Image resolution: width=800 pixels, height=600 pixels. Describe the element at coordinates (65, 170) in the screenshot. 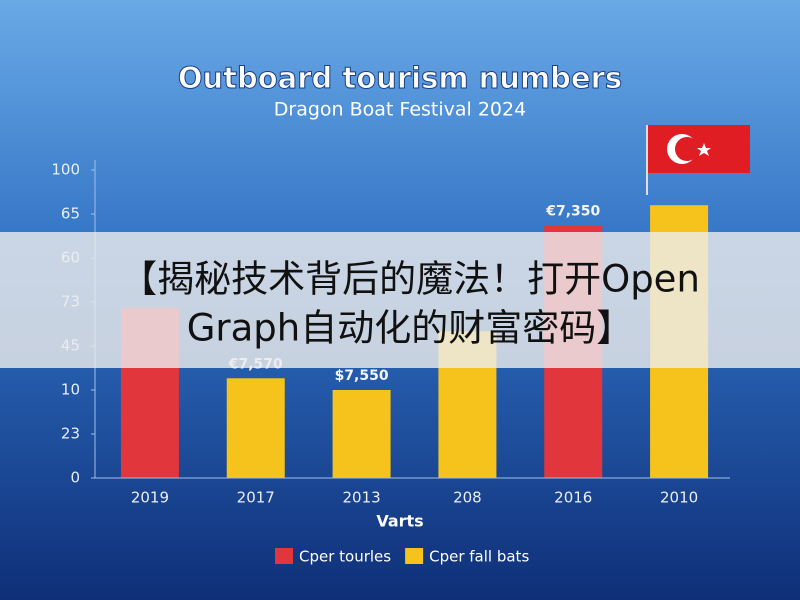

I see `y-tick-label: 100` at that location.